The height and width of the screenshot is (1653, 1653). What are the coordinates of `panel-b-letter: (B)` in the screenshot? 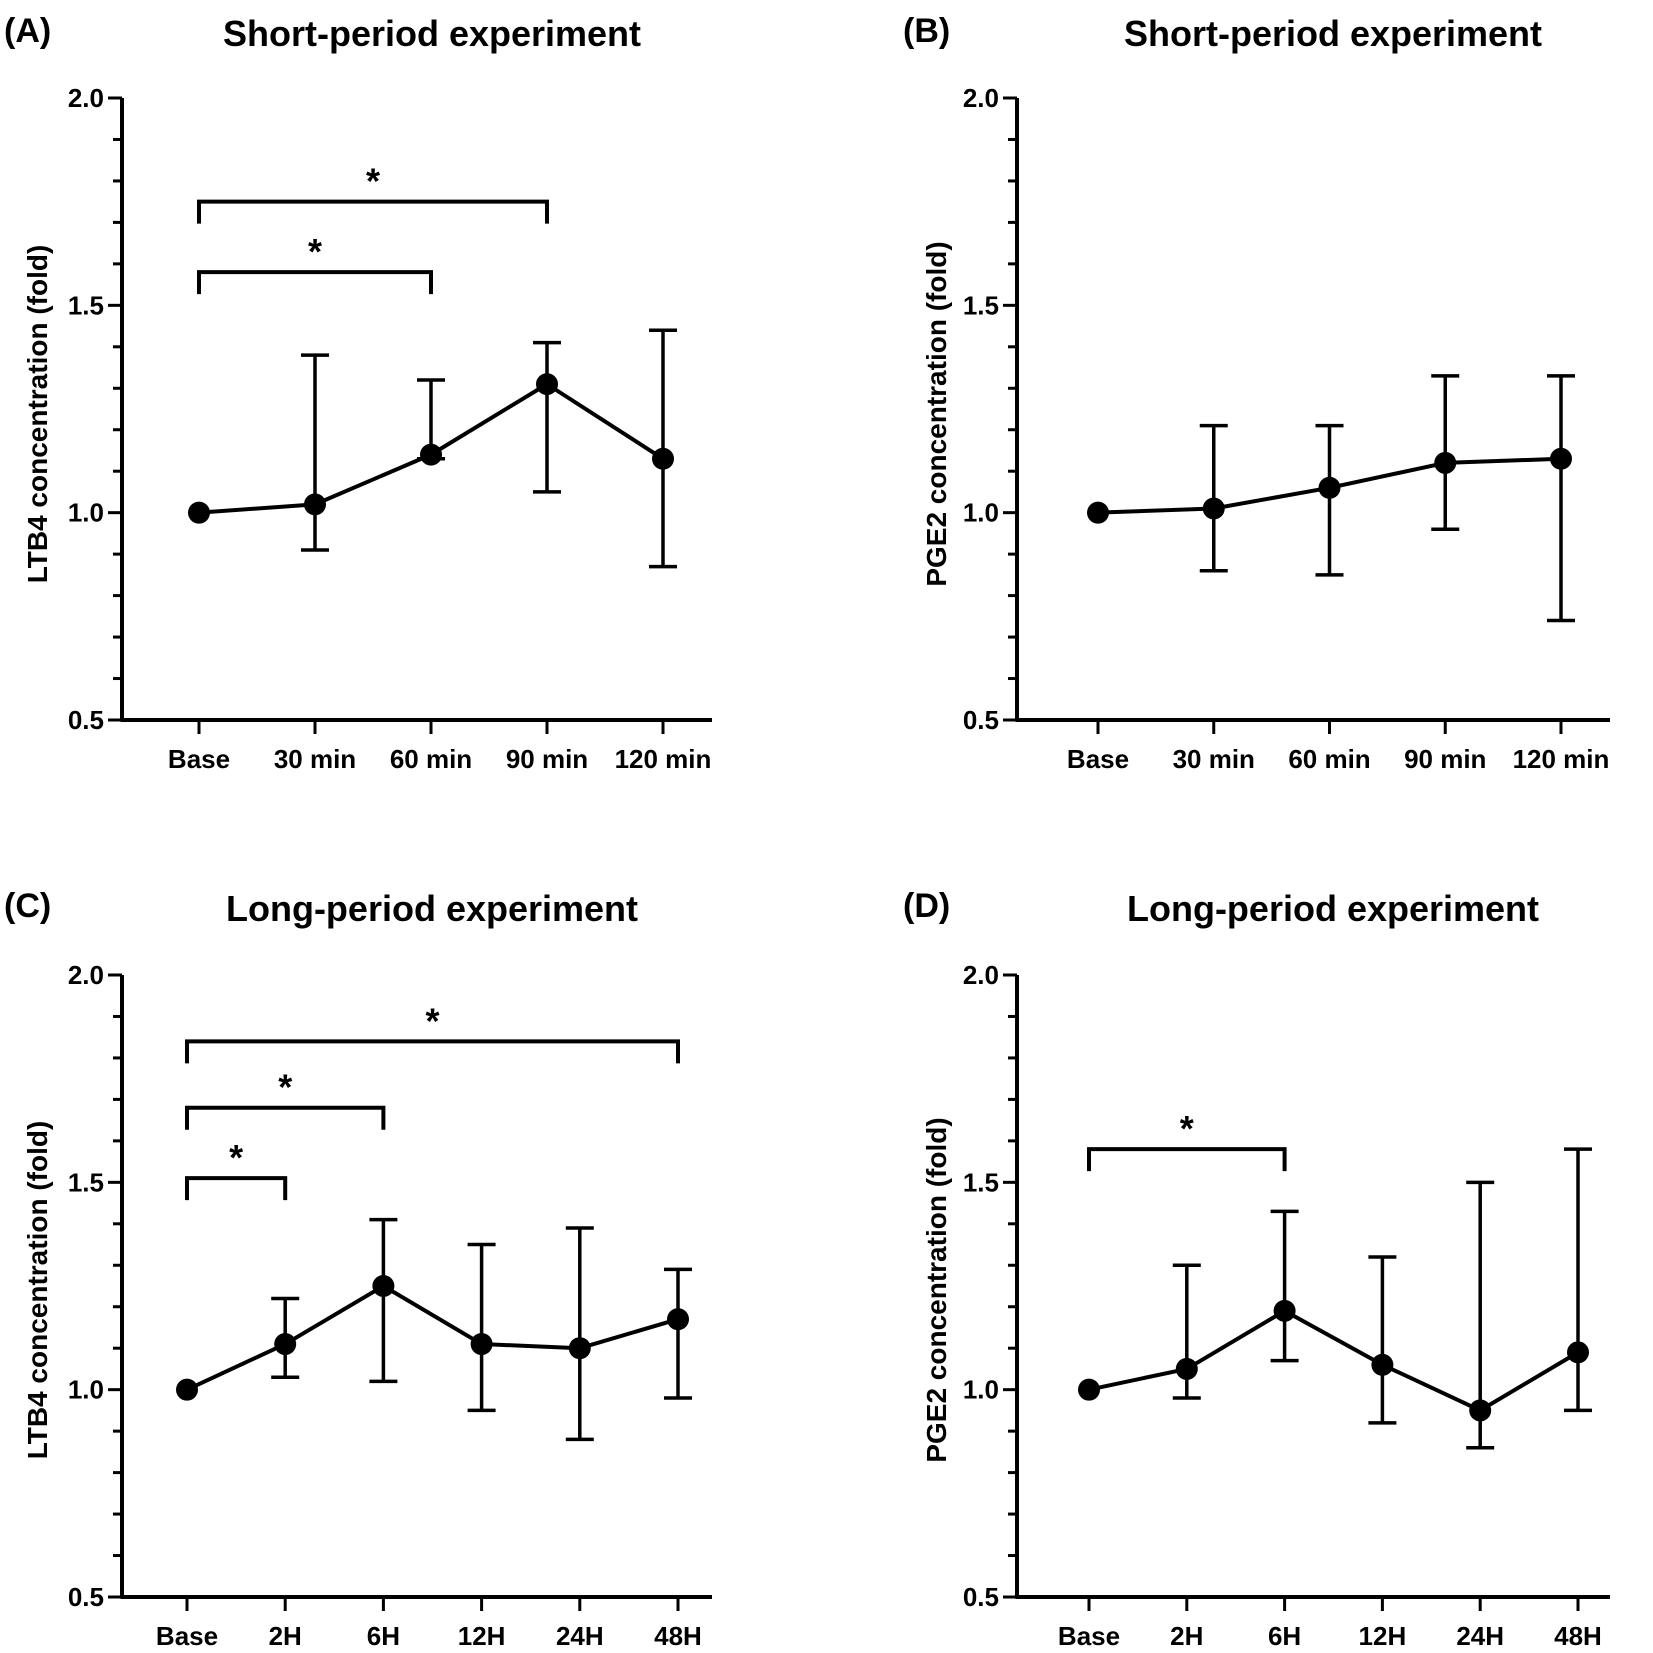 It's located at (926, 31).